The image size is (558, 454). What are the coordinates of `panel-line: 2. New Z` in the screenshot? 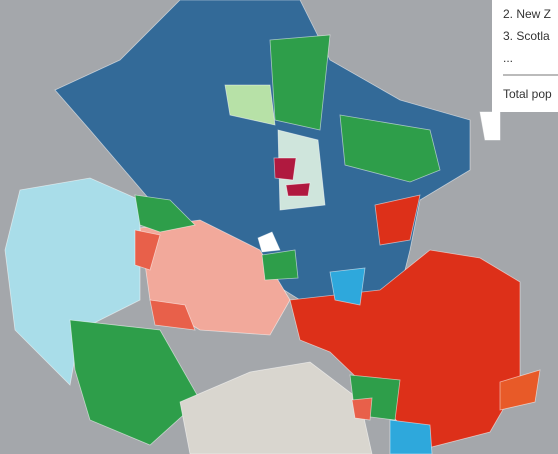 It's located at (527, 14).